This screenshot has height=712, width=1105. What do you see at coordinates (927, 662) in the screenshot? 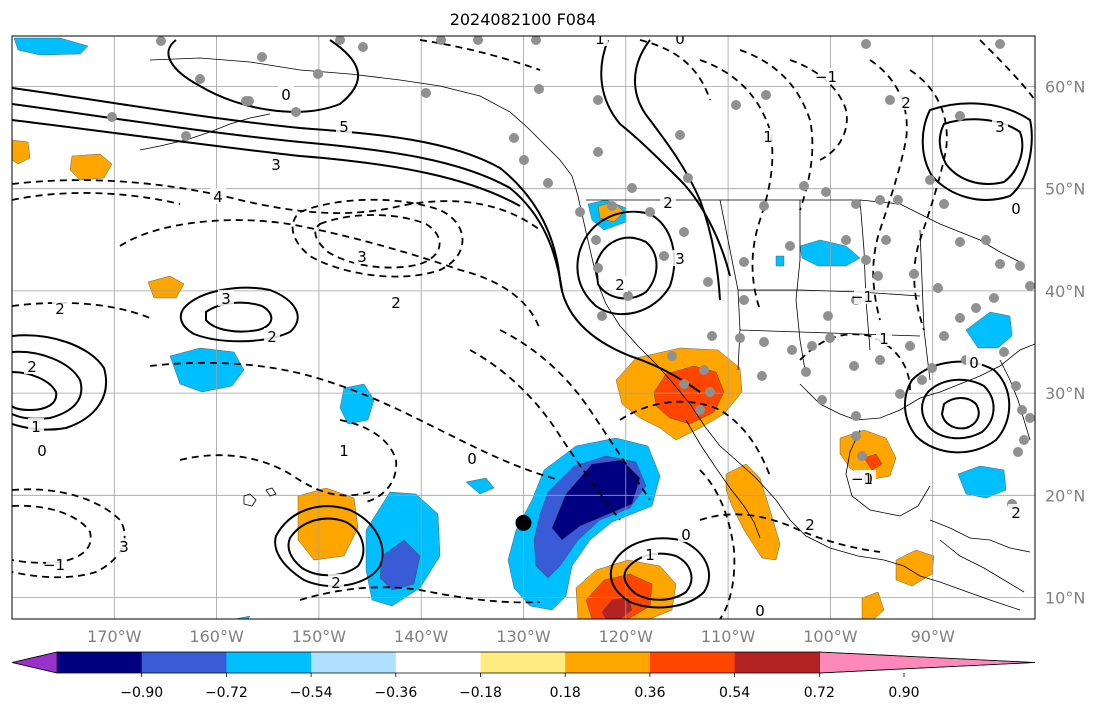
I see `colorbar-extend-max` at bounding box center [927, 662].